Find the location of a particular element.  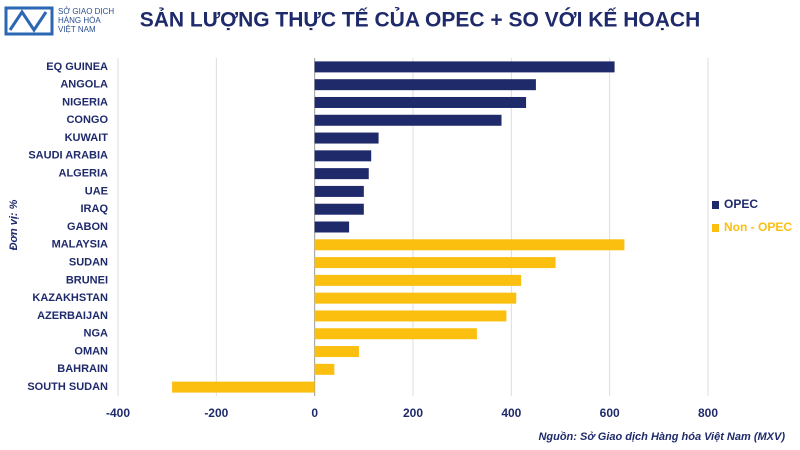

y-tick-label: SOUTH SUDAN is located at coordinates (67, 387).